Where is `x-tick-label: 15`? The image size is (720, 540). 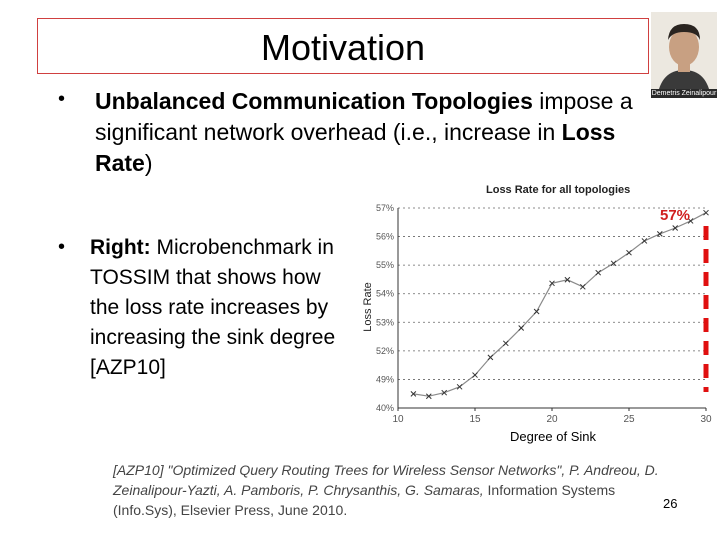 x-tick-label: 15 is located at coordinates (475, 419).